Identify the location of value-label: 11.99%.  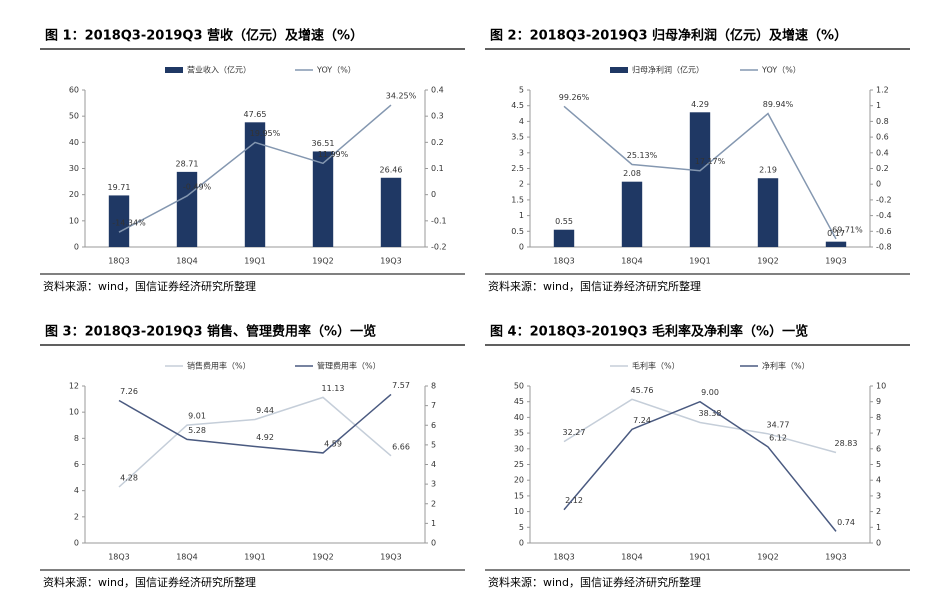
(333, 154).